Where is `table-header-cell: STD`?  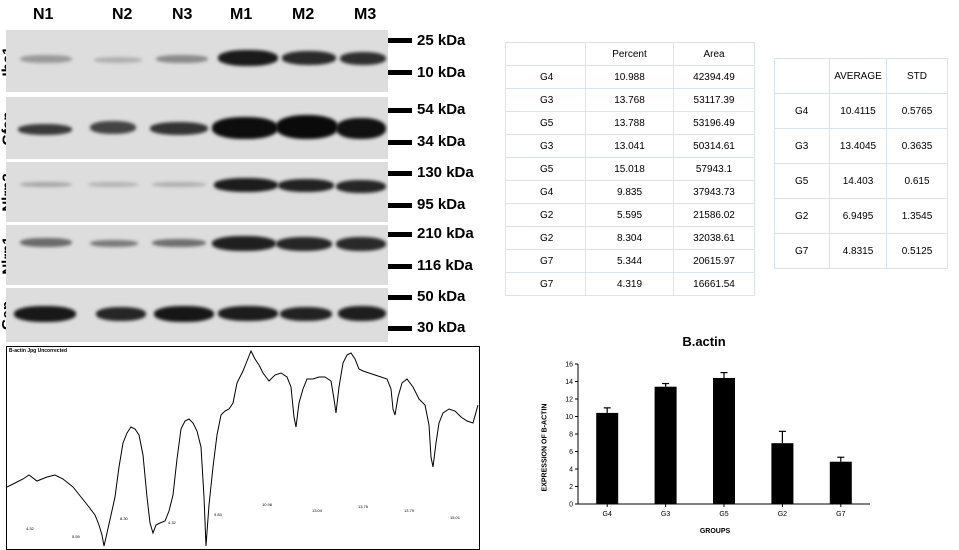 table-header-cell: STD is located at coordinates (917, 76).